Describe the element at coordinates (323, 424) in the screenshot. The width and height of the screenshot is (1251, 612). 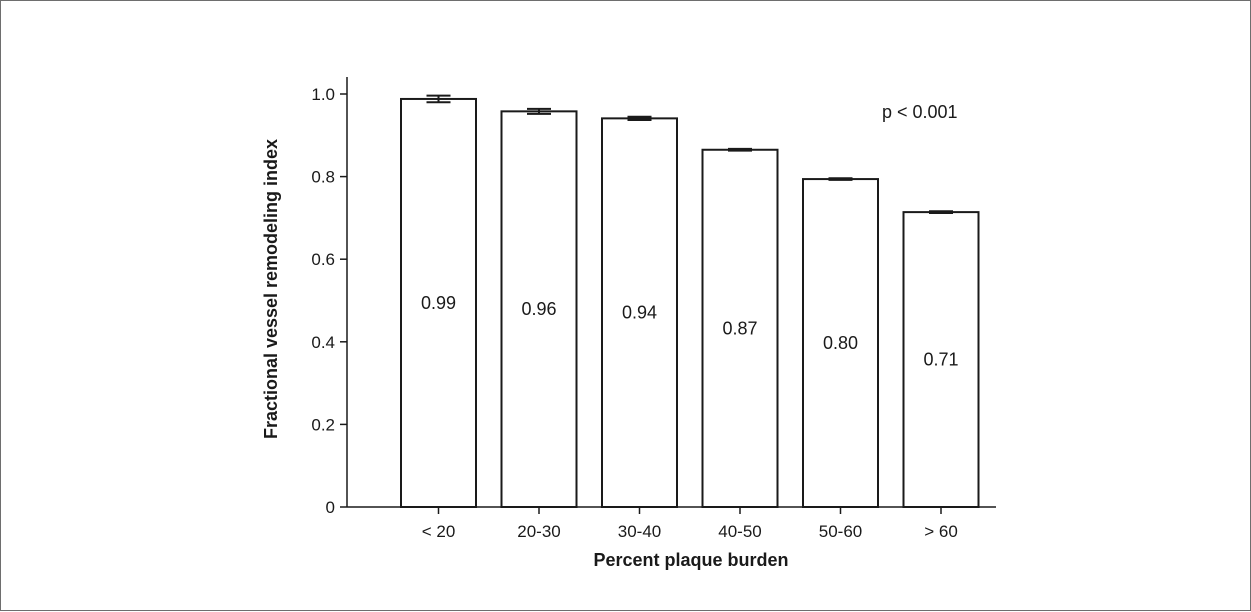
I see `y-tick-label: 0.2` at that location.